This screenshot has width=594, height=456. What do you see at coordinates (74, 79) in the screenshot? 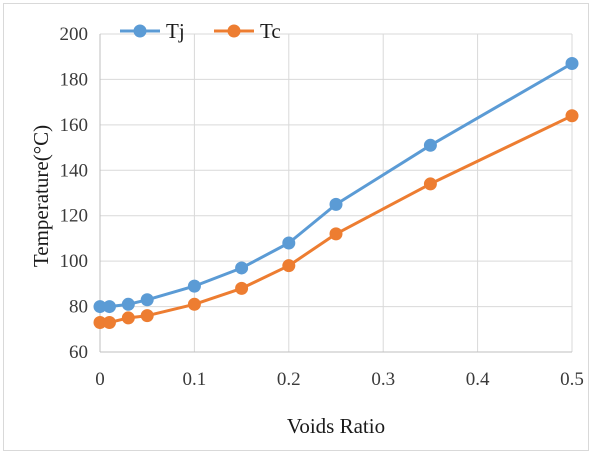
I see `y-tick-label: 180` at bounding box center [74, 79].